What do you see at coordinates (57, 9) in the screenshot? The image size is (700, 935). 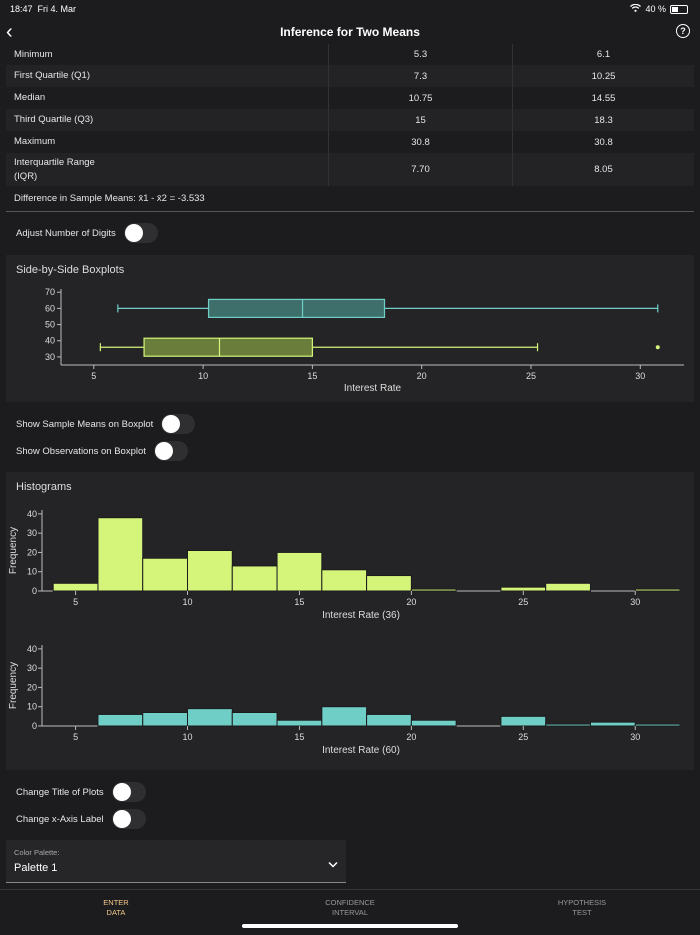 I see `status-date: Fri 4. Mar` at bounding box center [57, 9].